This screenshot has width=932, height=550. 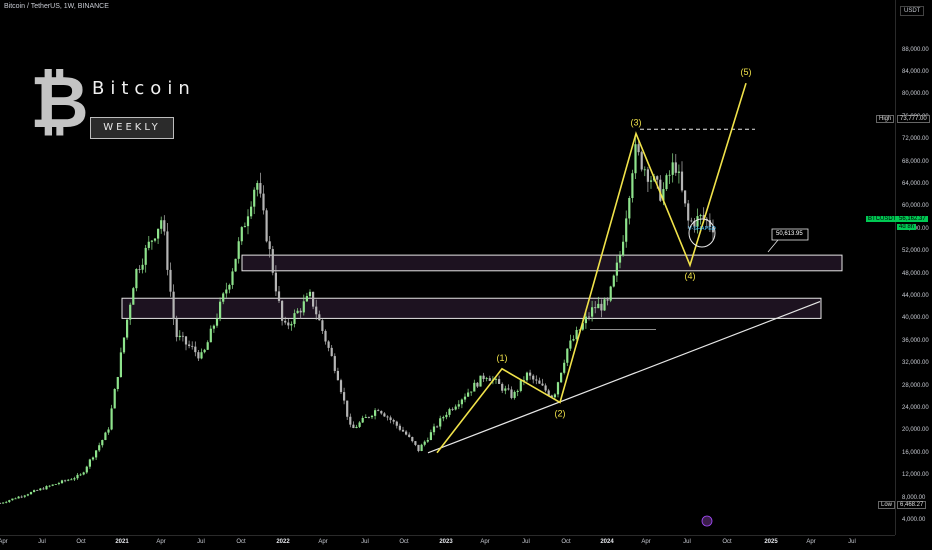 I want to click on time-axis, so click(x=447, y=542).